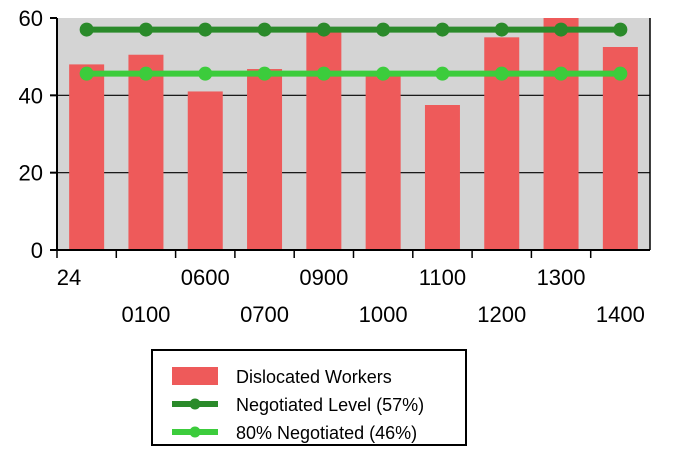 The width and height of the screenshot is (680, 452). What do you see at coordinates (205, 277) in the screenshot?
I see `x-tick-label: 0600` at bounding box center [205, 277].